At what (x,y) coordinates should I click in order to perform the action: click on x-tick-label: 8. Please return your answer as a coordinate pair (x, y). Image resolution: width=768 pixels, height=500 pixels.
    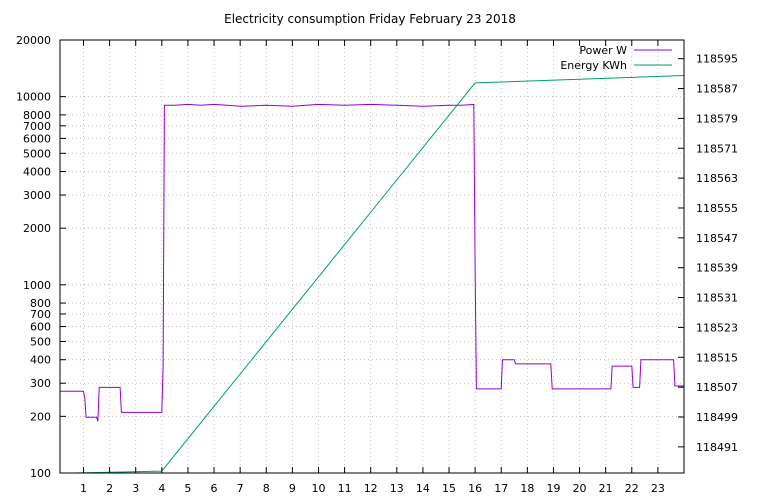
    Looking at the image, I should click on (266, 488).